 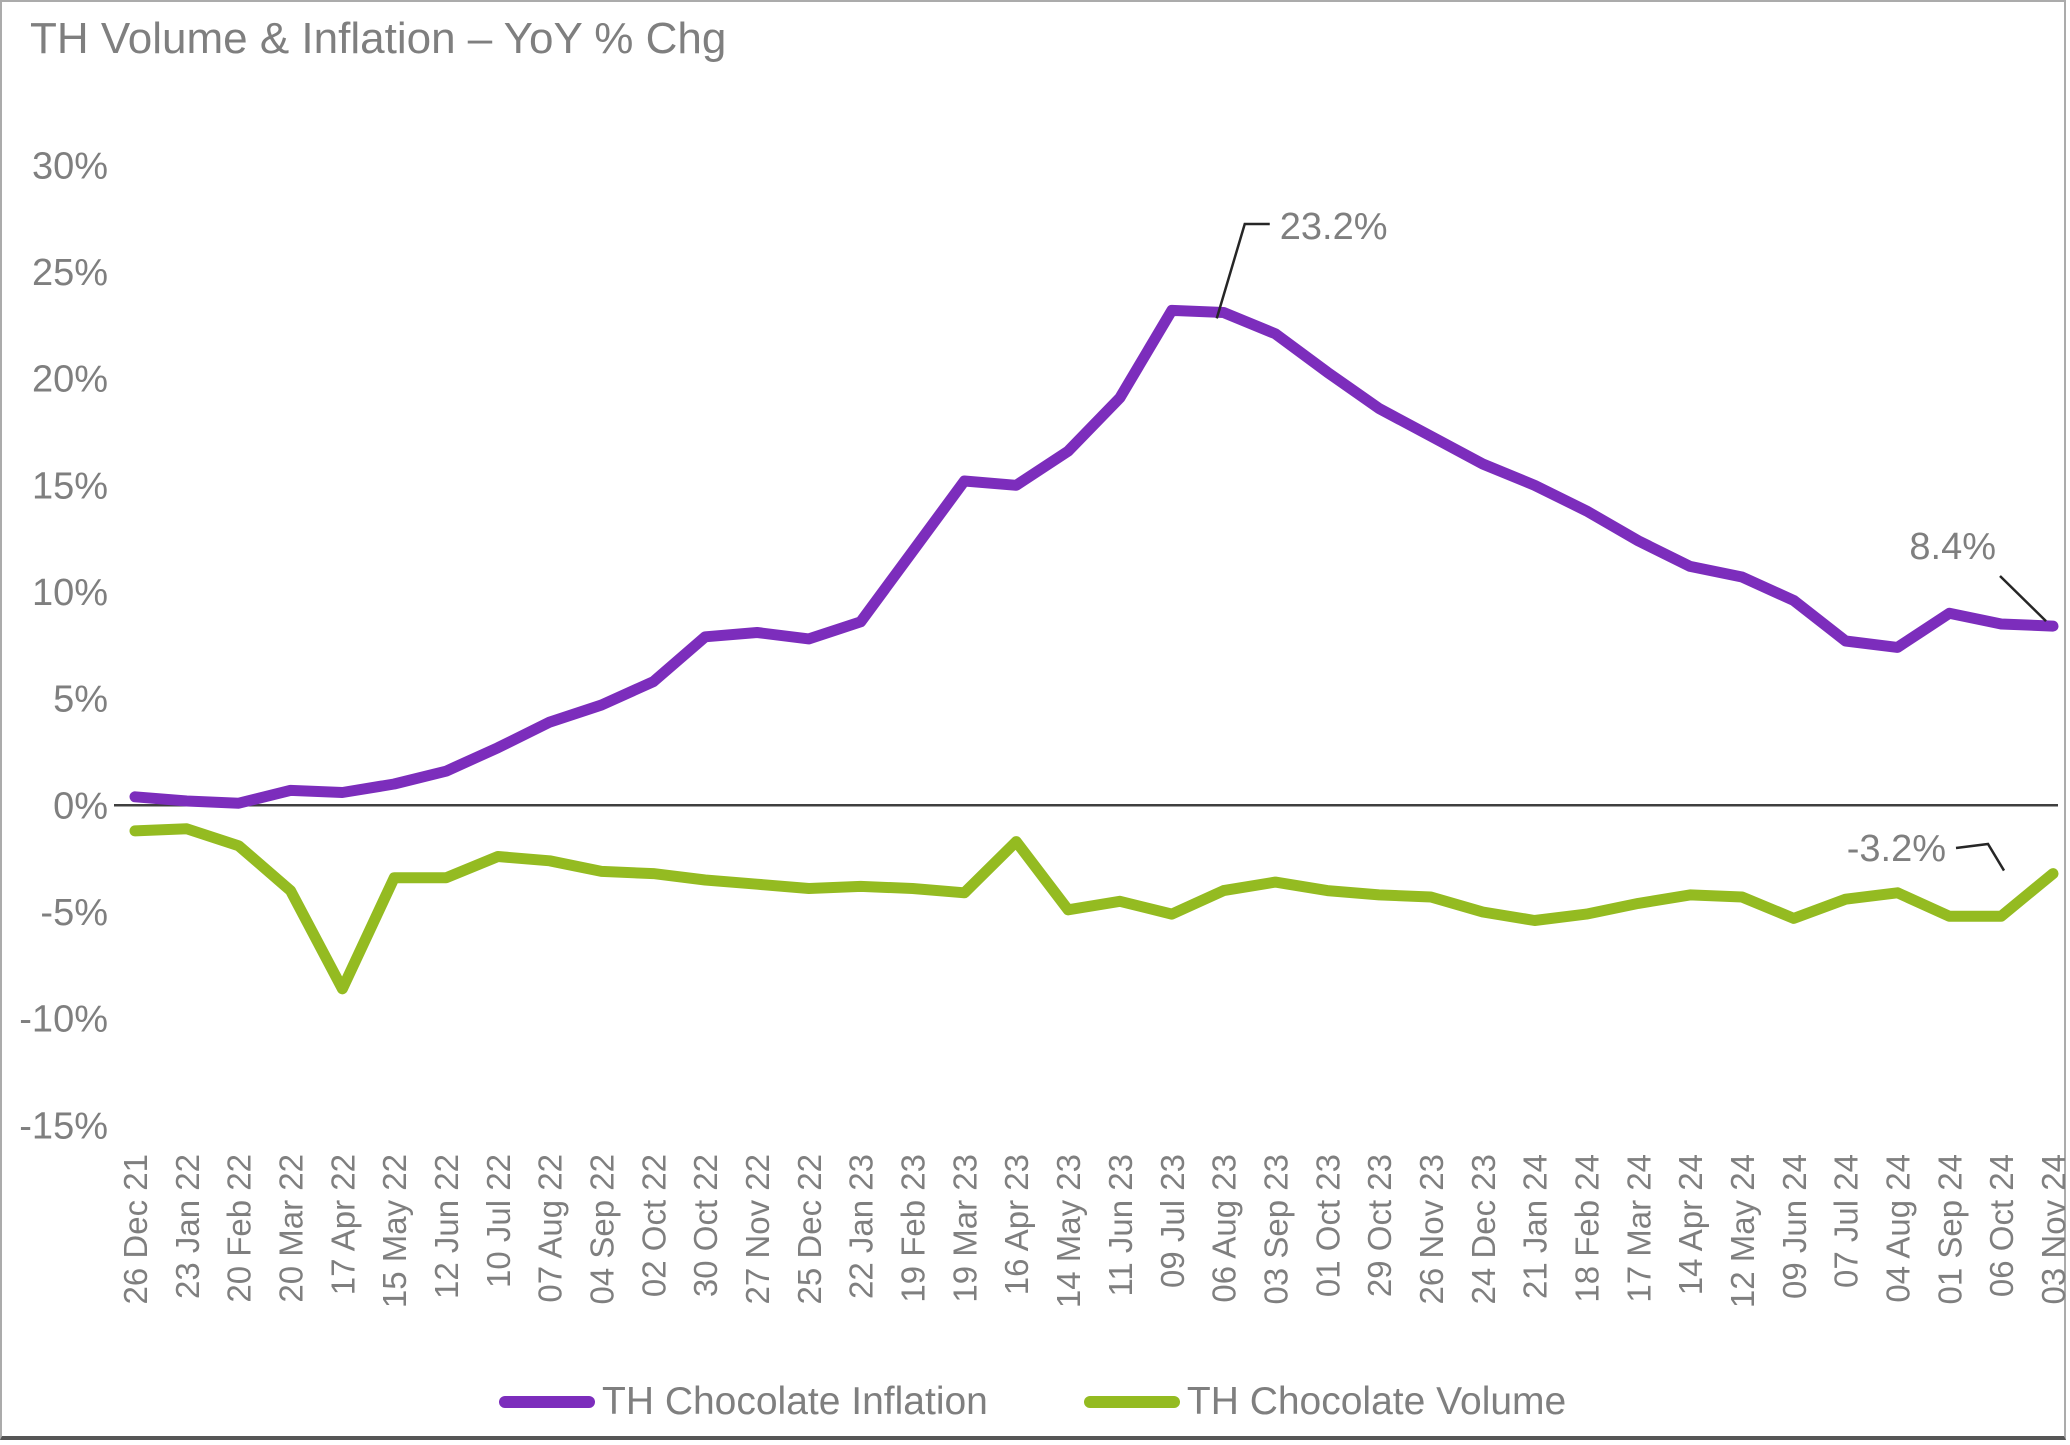 What do you see at coordinates (809, 1229) in the screenshot?
I see `x-axis-tick-label: 25 Dec 22` at bounding box center [809, 1229].